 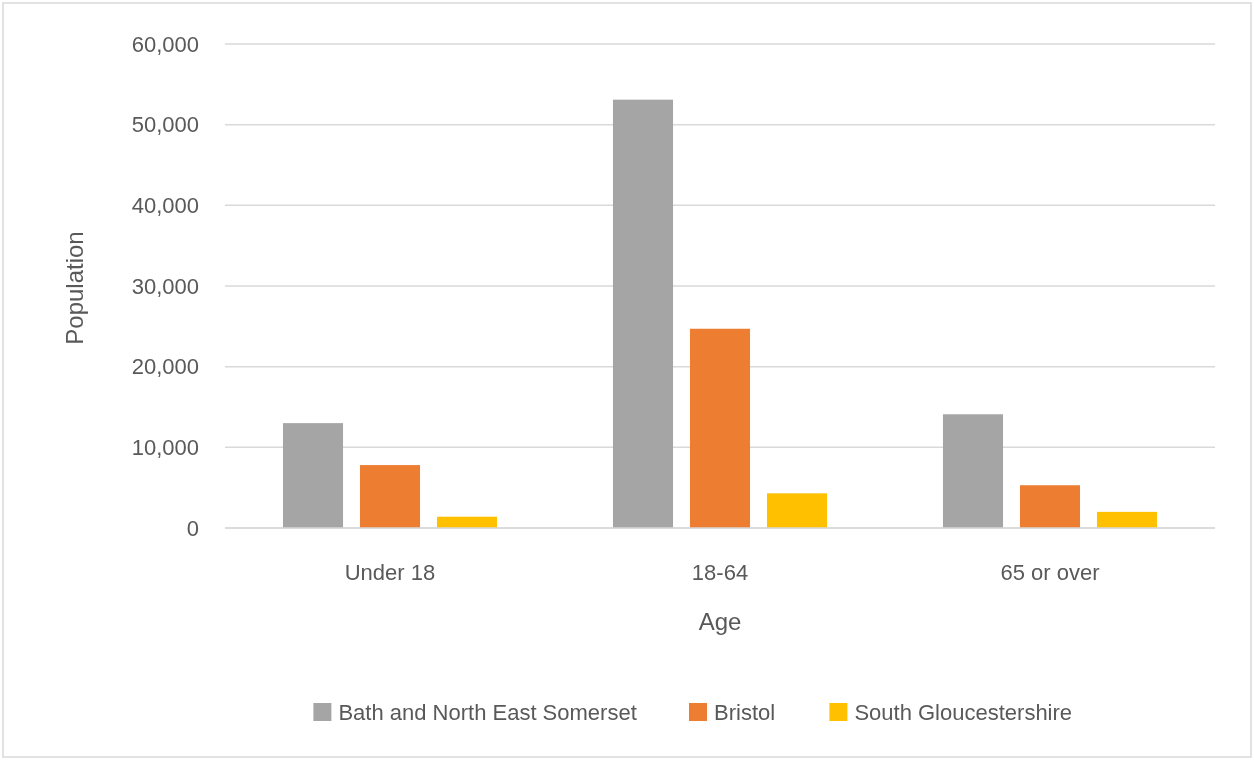 I want to click on x-tick-label: Under 18, so click(x=390, y=572).